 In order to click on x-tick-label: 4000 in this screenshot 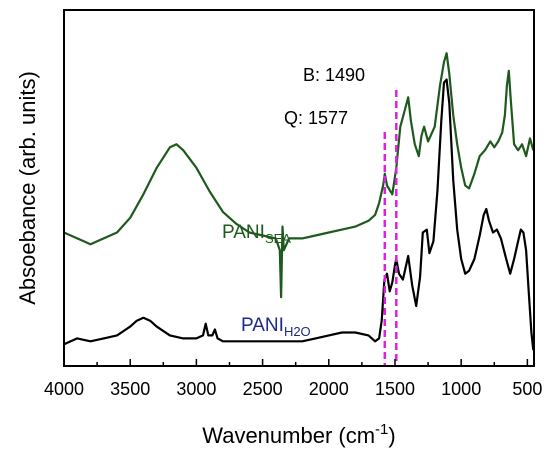, I will do `click(64, 389)`.